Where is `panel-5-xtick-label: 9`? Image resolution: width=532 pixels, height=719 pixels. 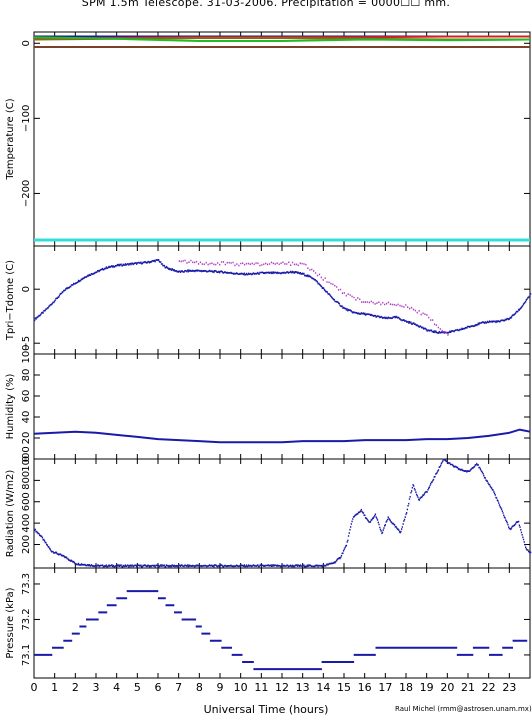 panel-5-xtick-label: 9 is located at coordinates (220, 687).